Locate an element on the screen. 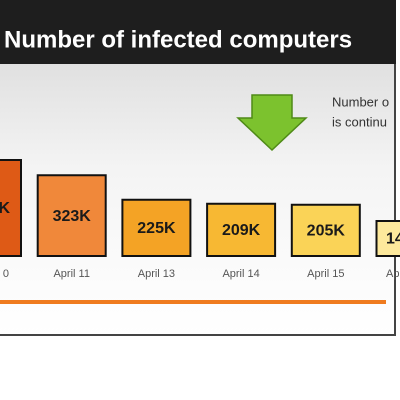 Image resolution: width=400 pixels, height=400 pixels. value-label: K is located at coordinates (5, 208).